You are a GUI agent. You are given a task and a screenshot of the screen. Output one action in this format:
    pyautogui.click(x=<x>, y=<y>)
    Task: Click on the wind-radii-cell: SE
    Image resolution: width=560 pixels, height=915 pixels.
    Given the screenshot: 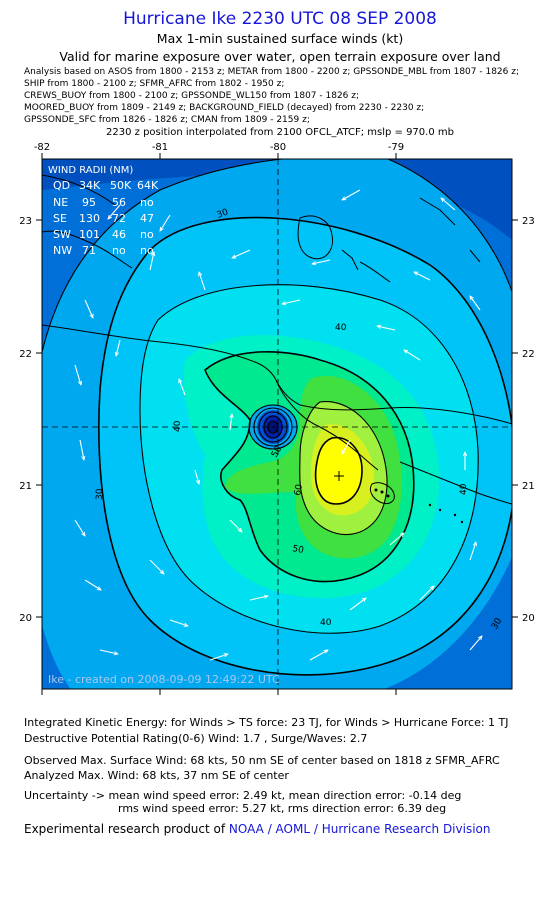 What is the action you would take?
    pyautogui.click(x=60, y=218)
    